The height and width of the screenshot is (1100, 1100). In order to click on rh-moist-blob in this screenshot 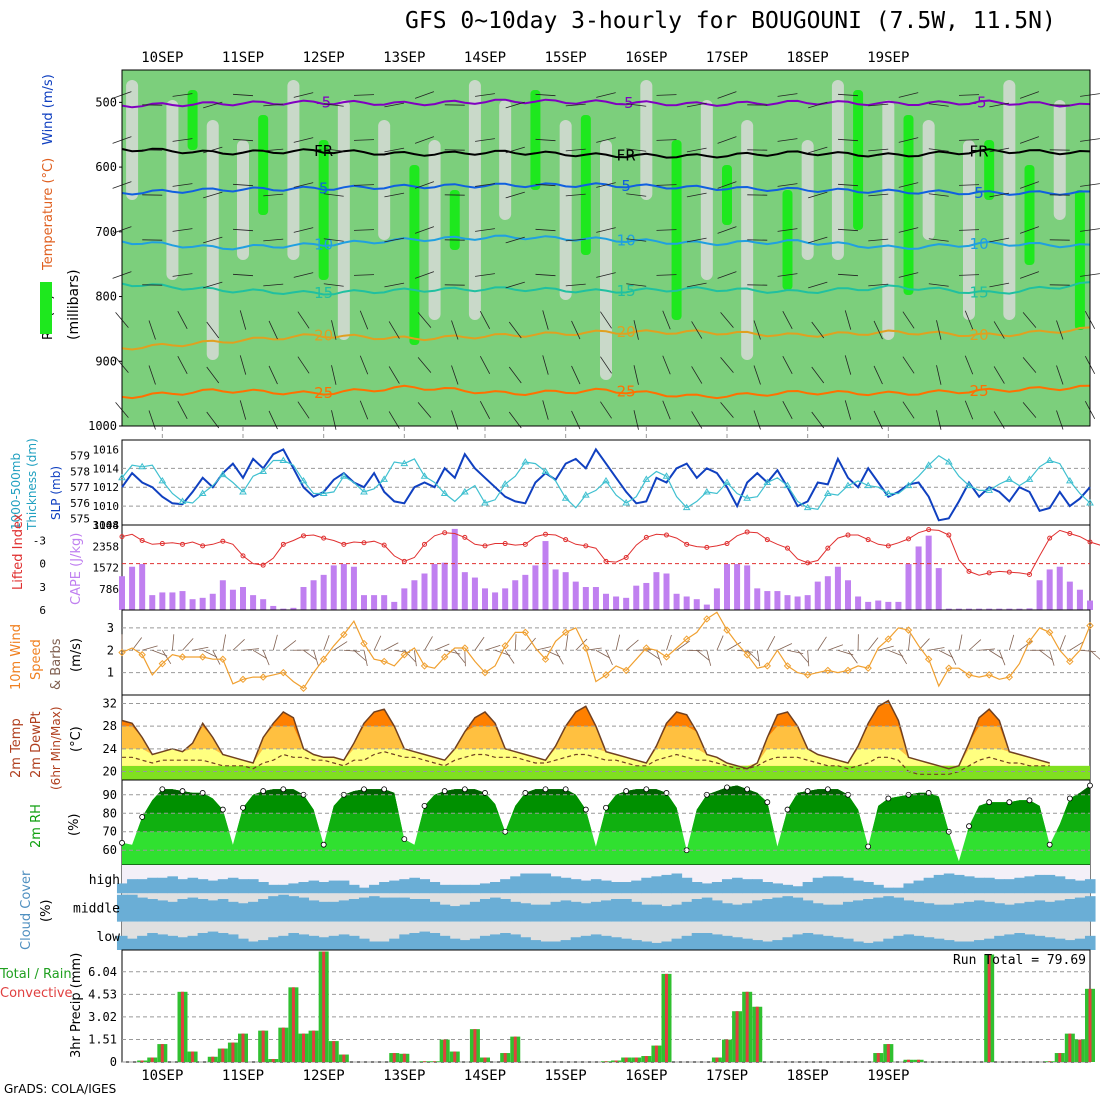, I will do `click(454, 220)`.